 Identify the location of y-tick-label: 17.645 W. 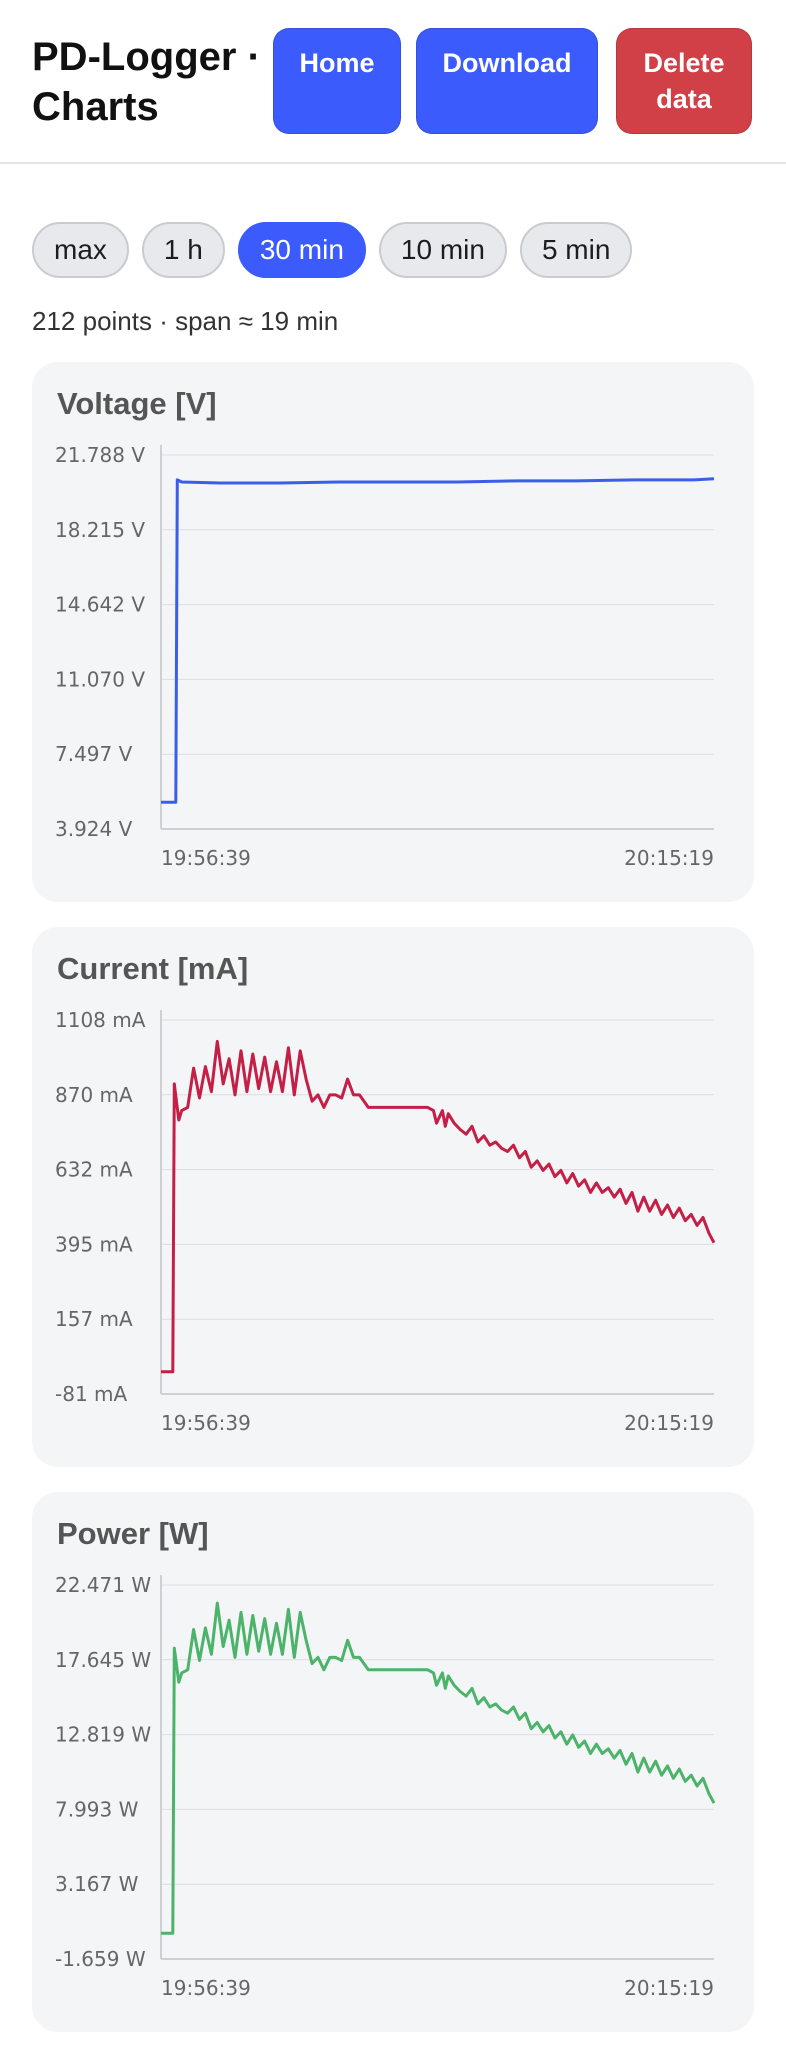
(103, 1660).